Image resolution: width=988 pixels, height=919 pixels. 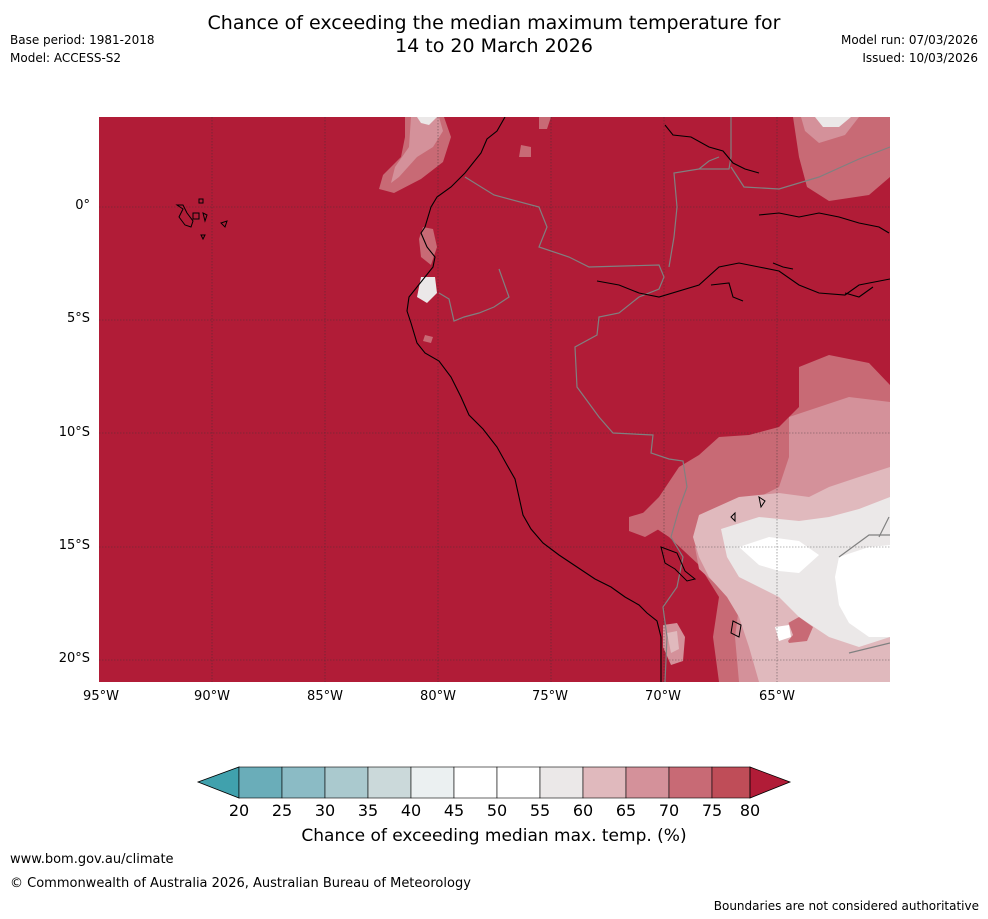 I want to click on lat-label-15s: 15°S, so click(x=74, y=545).